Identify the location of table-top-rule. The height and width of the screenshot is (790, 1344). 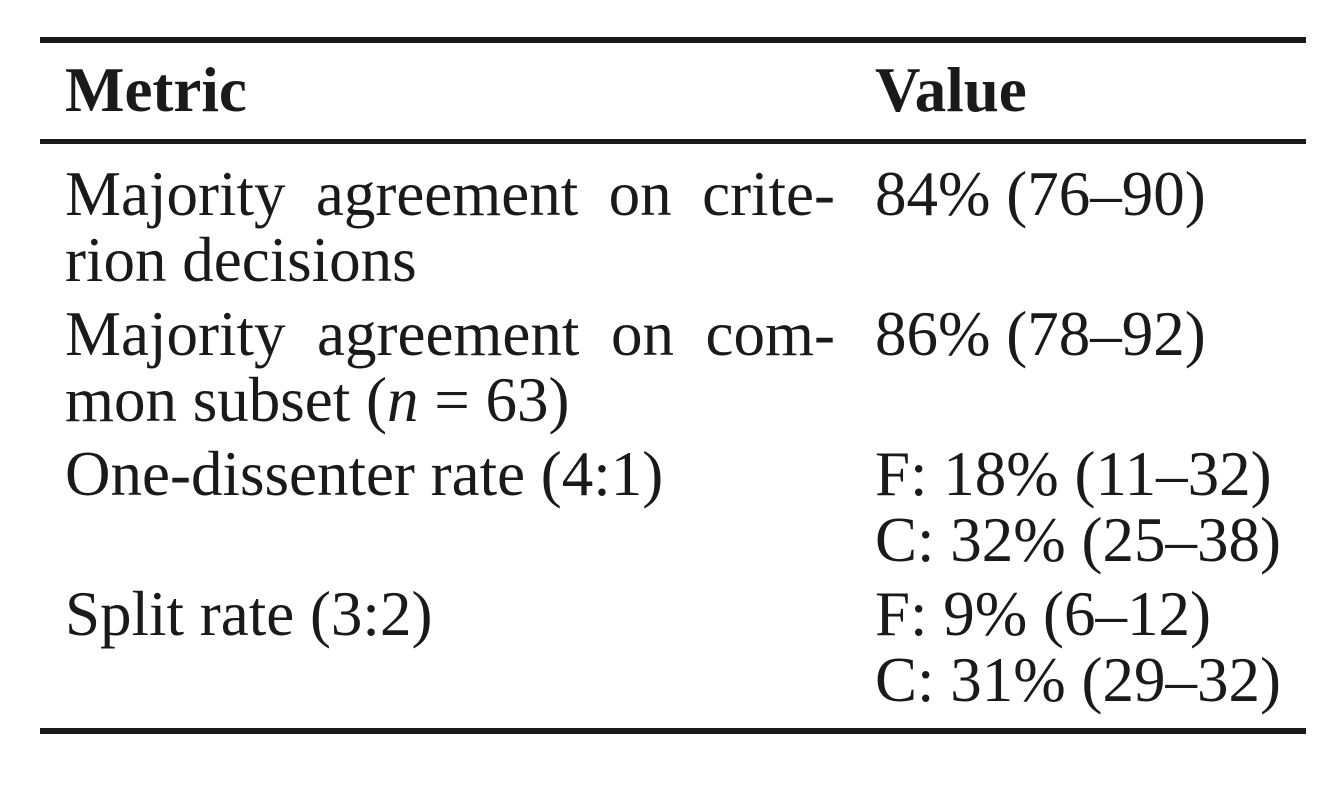
(673, 40).